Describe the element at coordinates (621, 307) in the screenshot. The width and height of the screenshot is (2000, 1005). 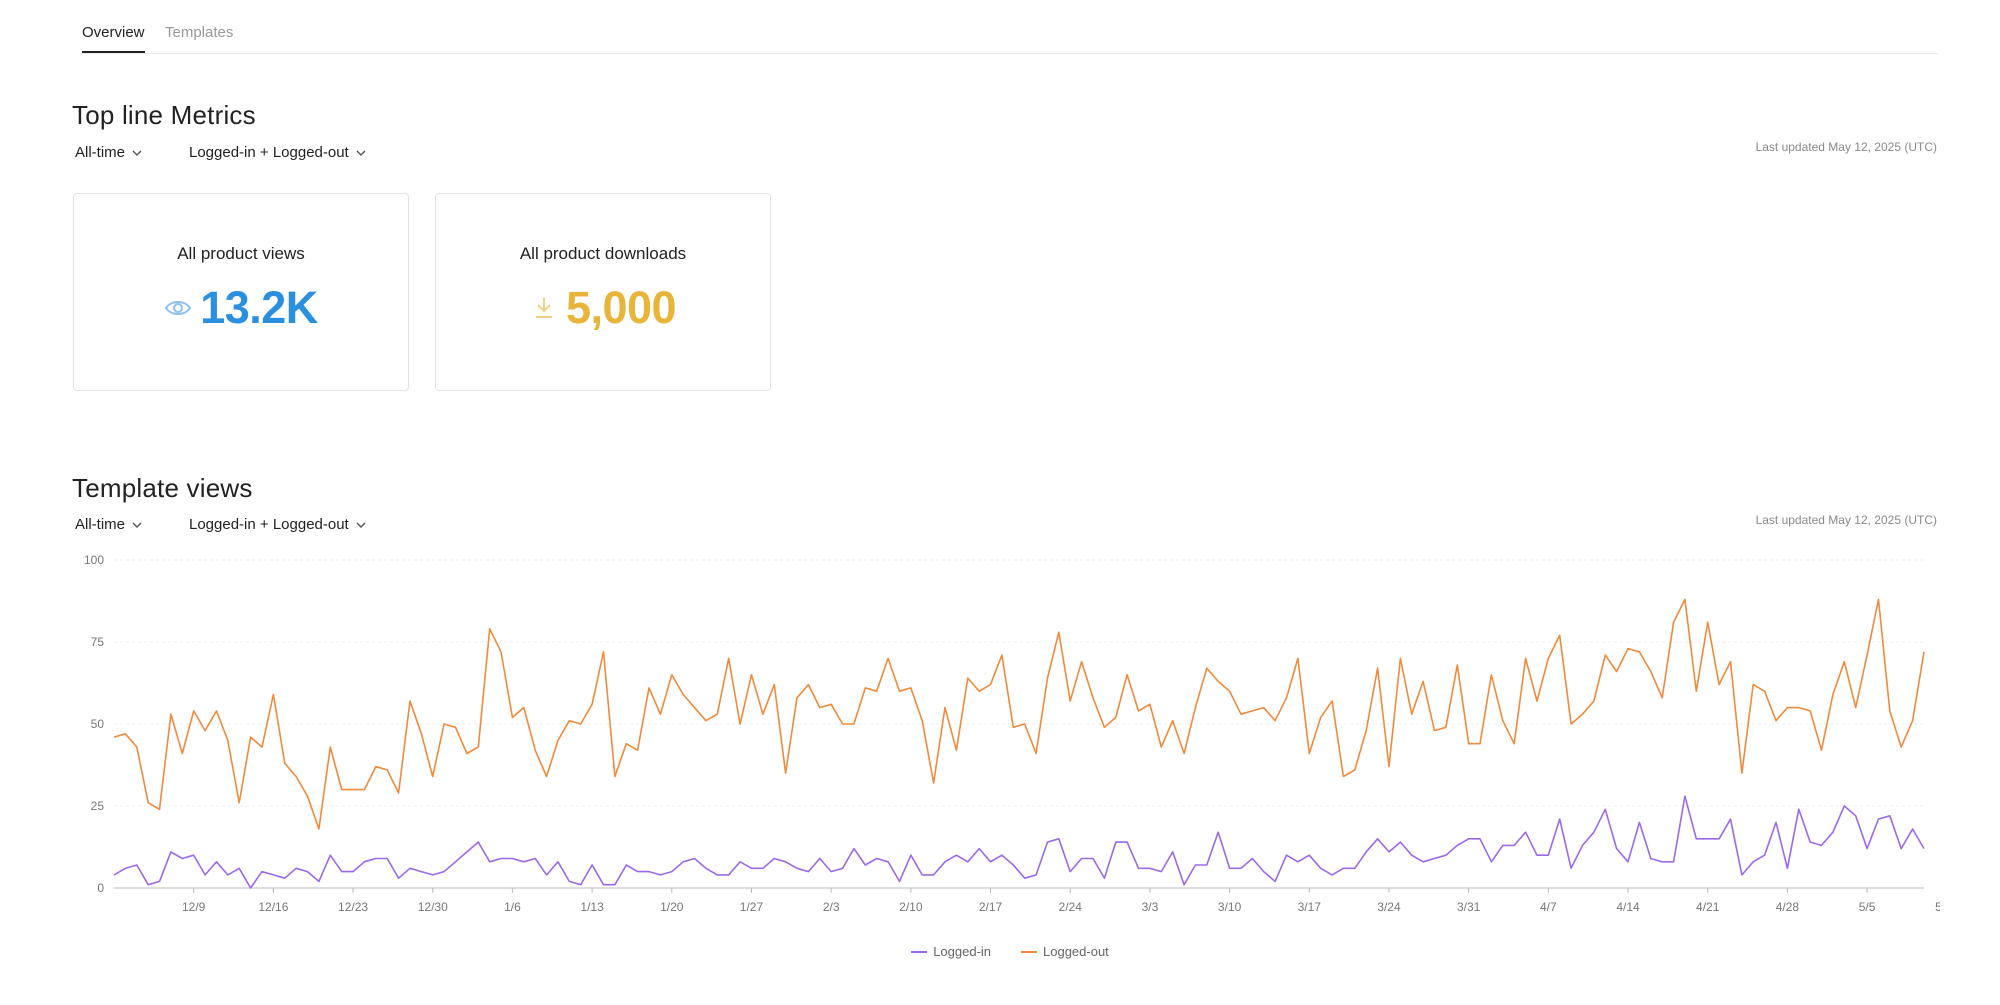
I see `product-downloads-value: 5,000` at that location.